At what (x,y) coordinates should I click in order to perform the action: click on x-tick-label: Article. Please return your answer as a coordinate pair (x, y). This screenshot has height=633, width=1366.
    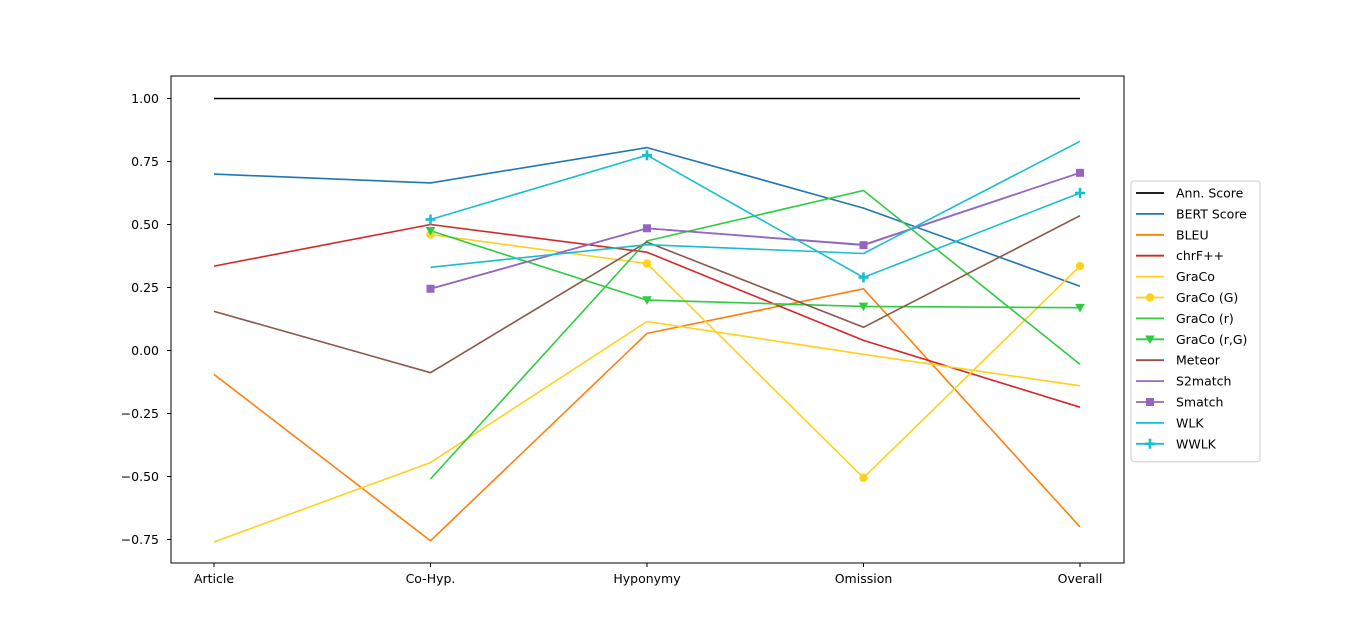
    Looking at the image, I should click on (214, 578).